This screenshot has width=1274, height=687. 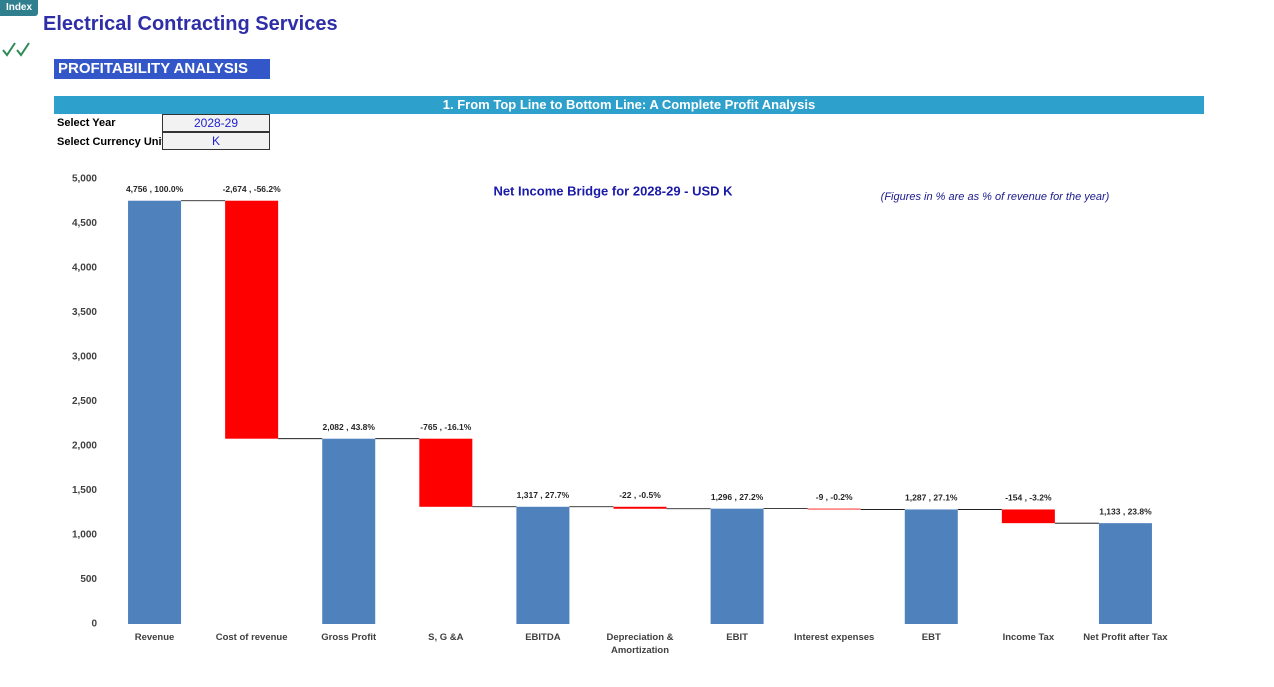 I want to click on y-tick-label: 4,500, so click(x=84, y=223).